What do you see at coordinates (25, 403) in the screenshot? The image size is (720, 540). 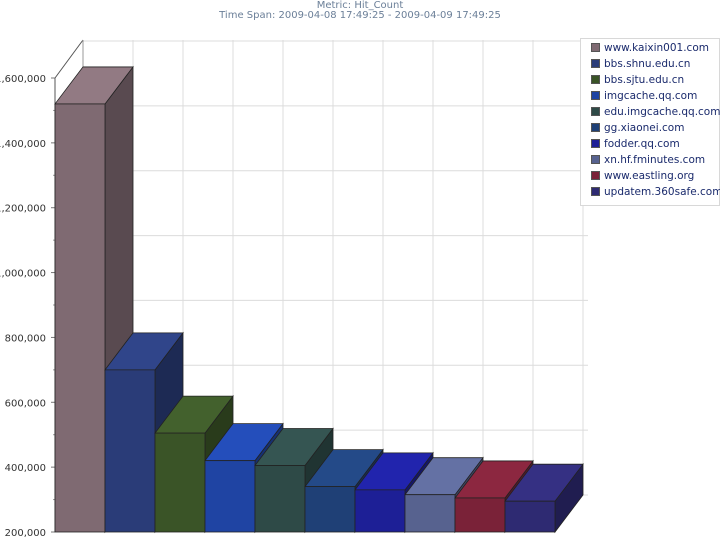 I see `y-tick-label: 600,000` at bounding box center [25, 403].